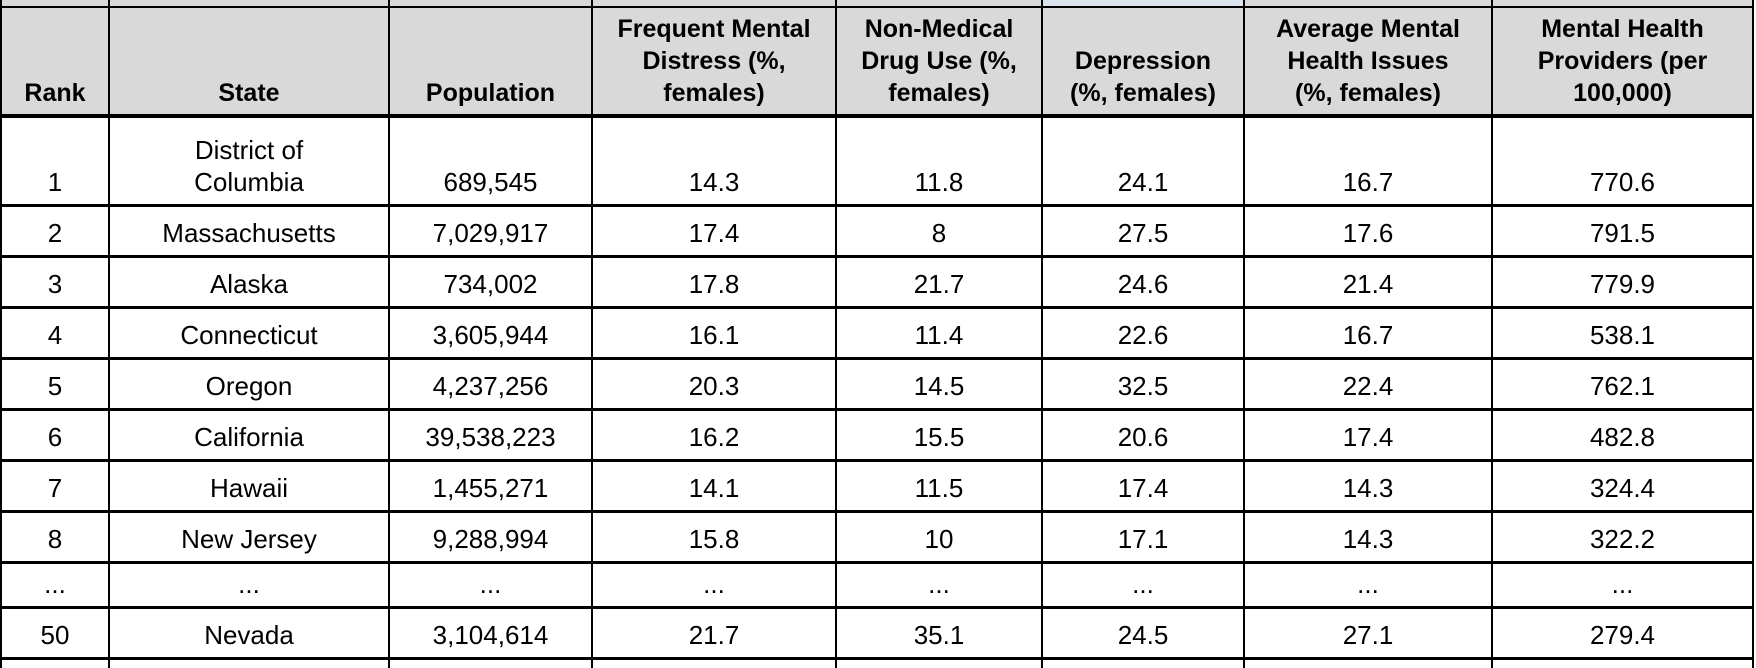 This screenshot has height=668, width=1756. What do you see at coordinates (1622, 662) in the screenshot?
I see `table-cell: 206.2` at bounding box center [1622, 662].